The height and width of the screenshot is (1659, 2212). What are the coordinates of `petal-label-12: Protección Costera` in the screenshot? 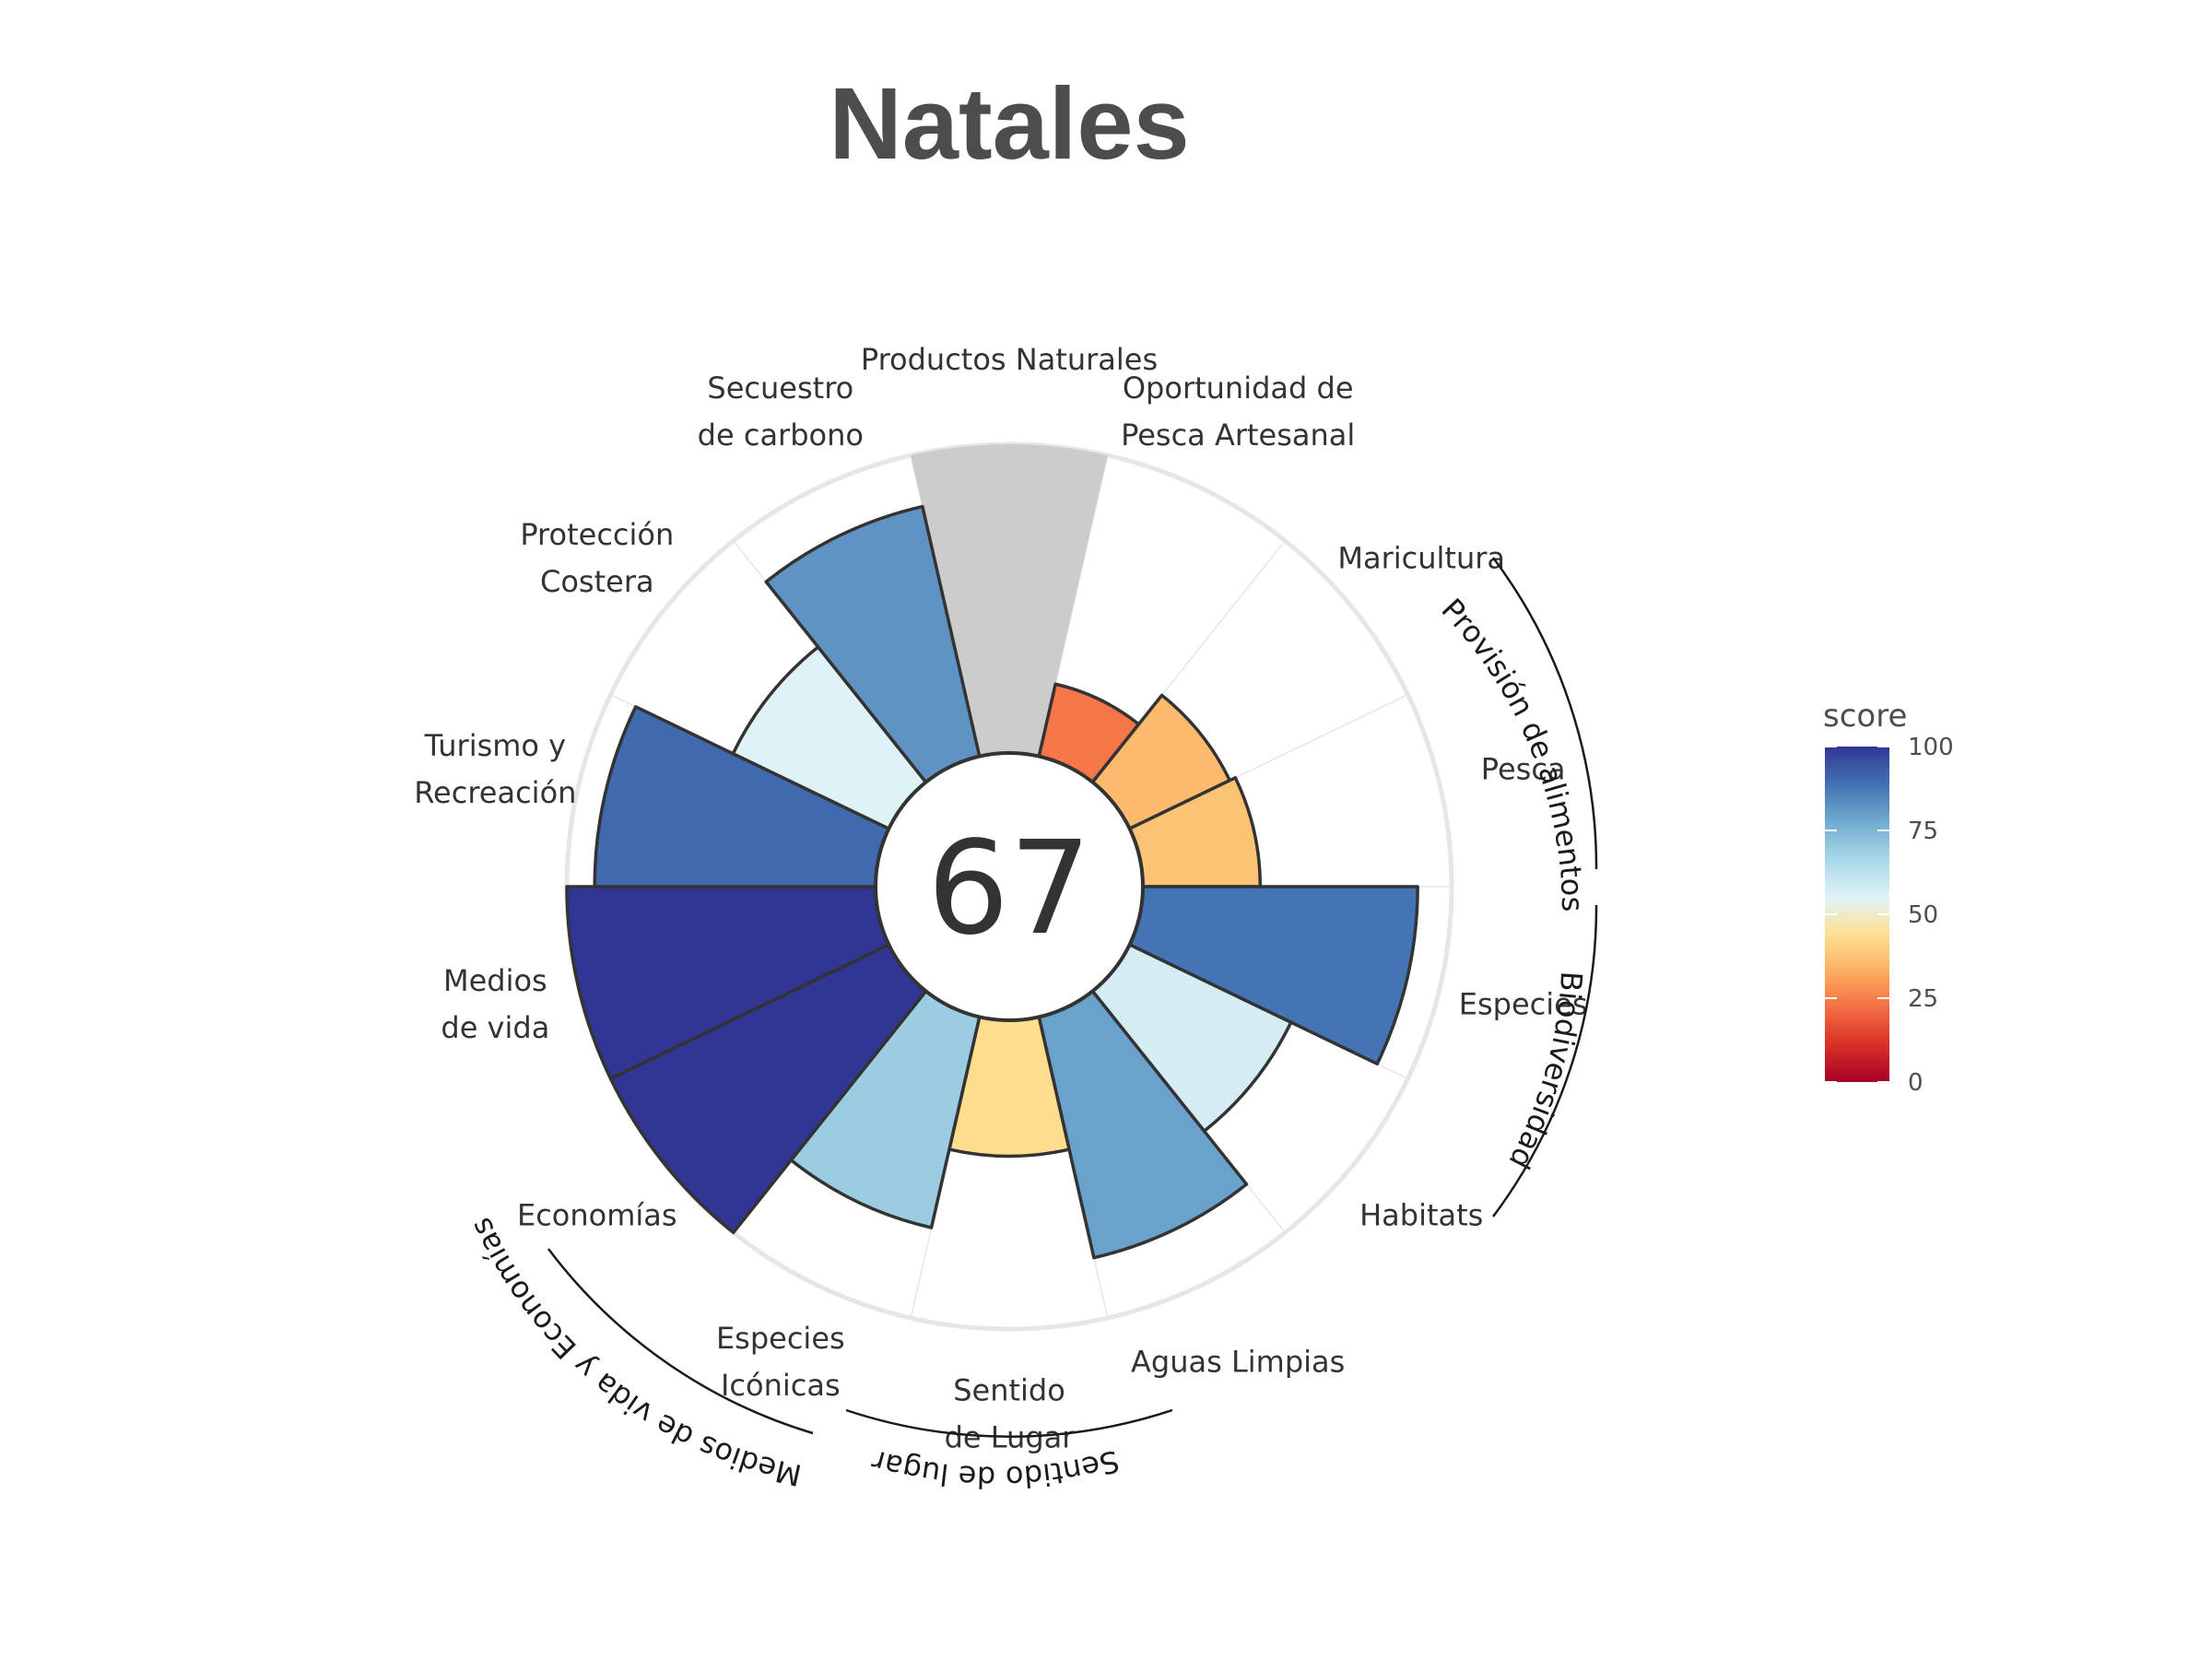 It's located at (597, 558).